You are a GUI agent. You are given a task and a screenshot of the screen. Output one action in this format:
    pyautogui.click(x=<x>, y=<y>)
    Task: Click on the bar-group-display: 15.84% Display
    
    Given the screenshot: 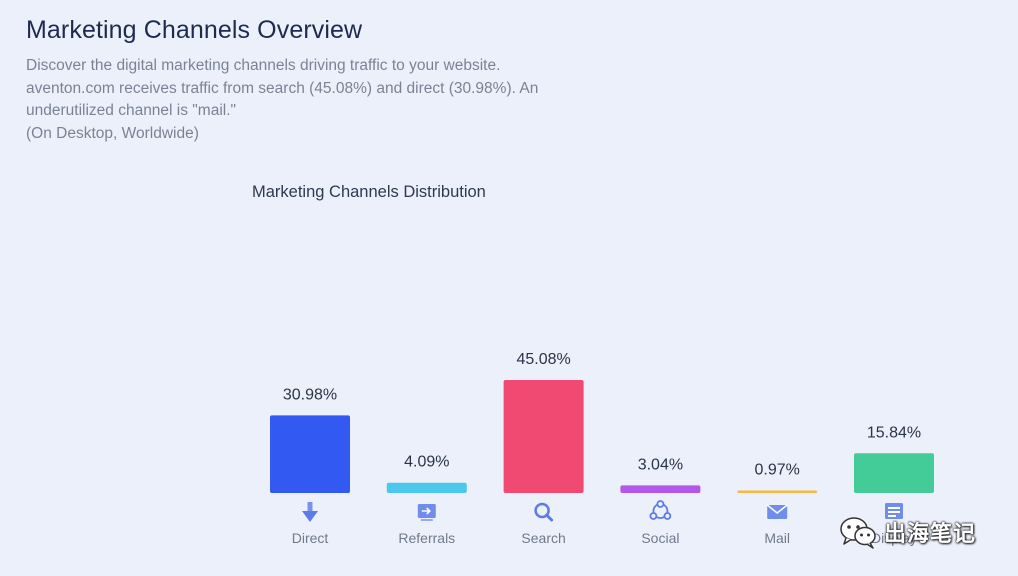 What is the action you would take?
    pyautogui.click(x=894, y=485)
    